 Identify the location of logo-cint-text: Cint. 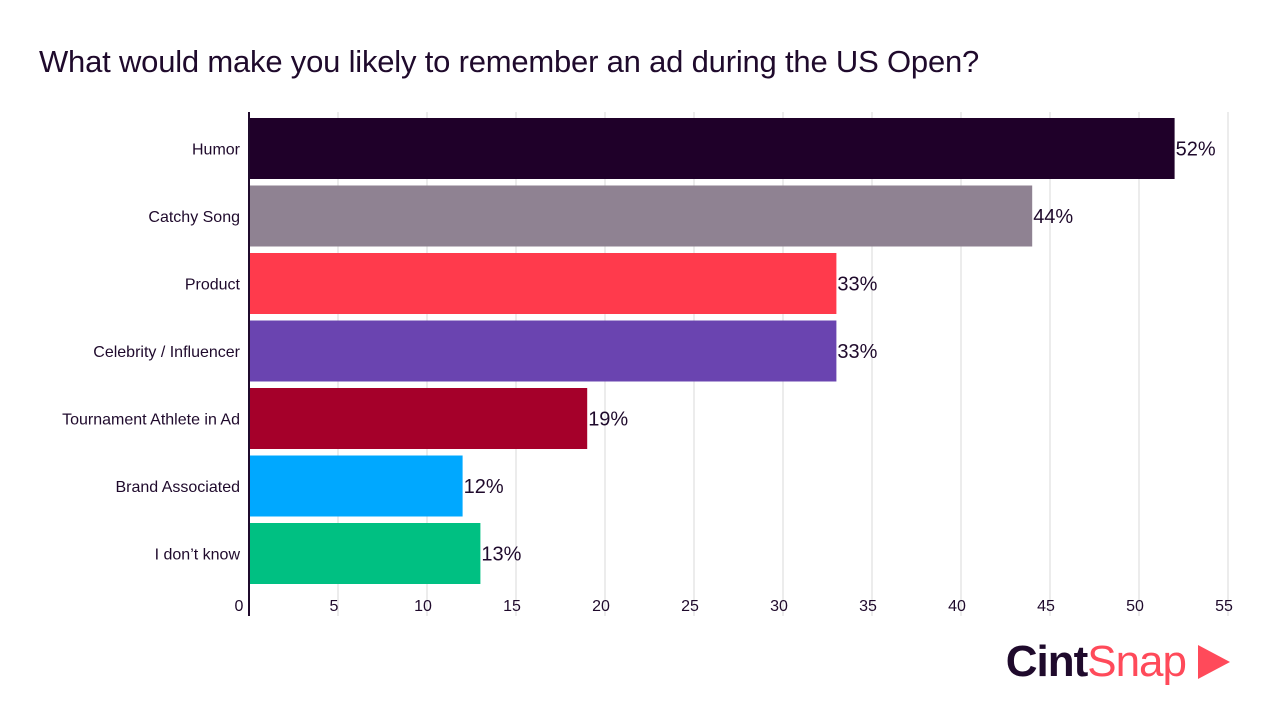
(1047, 661).